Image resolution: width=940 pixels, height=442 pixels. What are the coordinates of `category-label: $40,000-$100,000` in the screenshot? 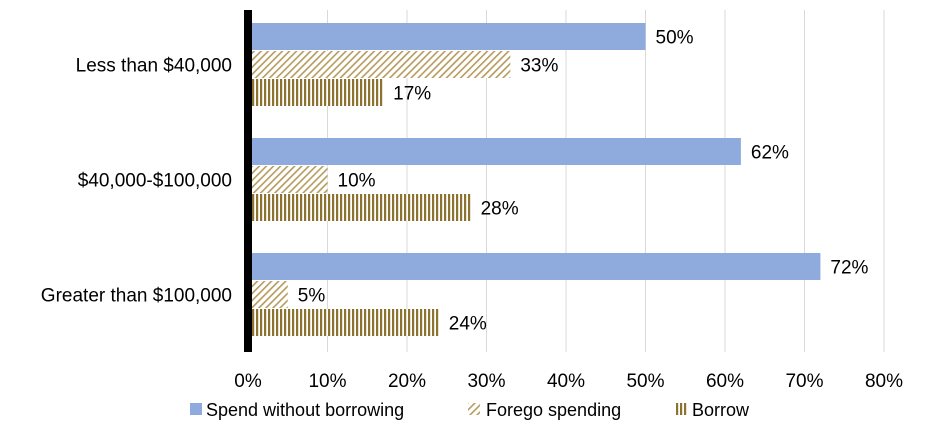 It's located at (155, 181).